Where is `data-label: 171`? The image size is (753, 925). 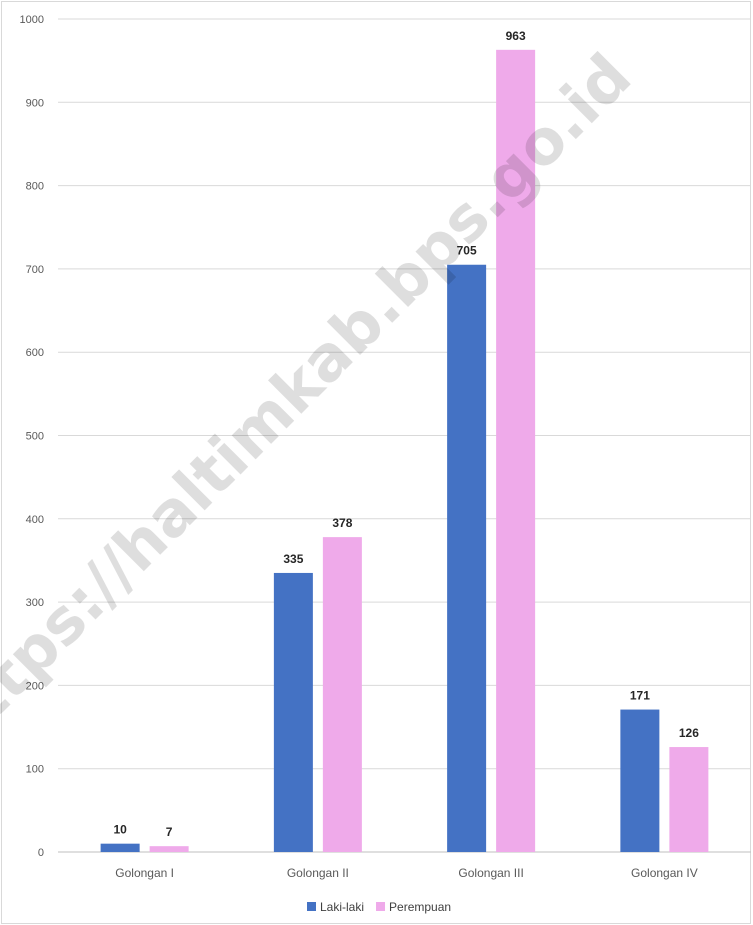 data-label: 171 is located at coordinates (640, 696).